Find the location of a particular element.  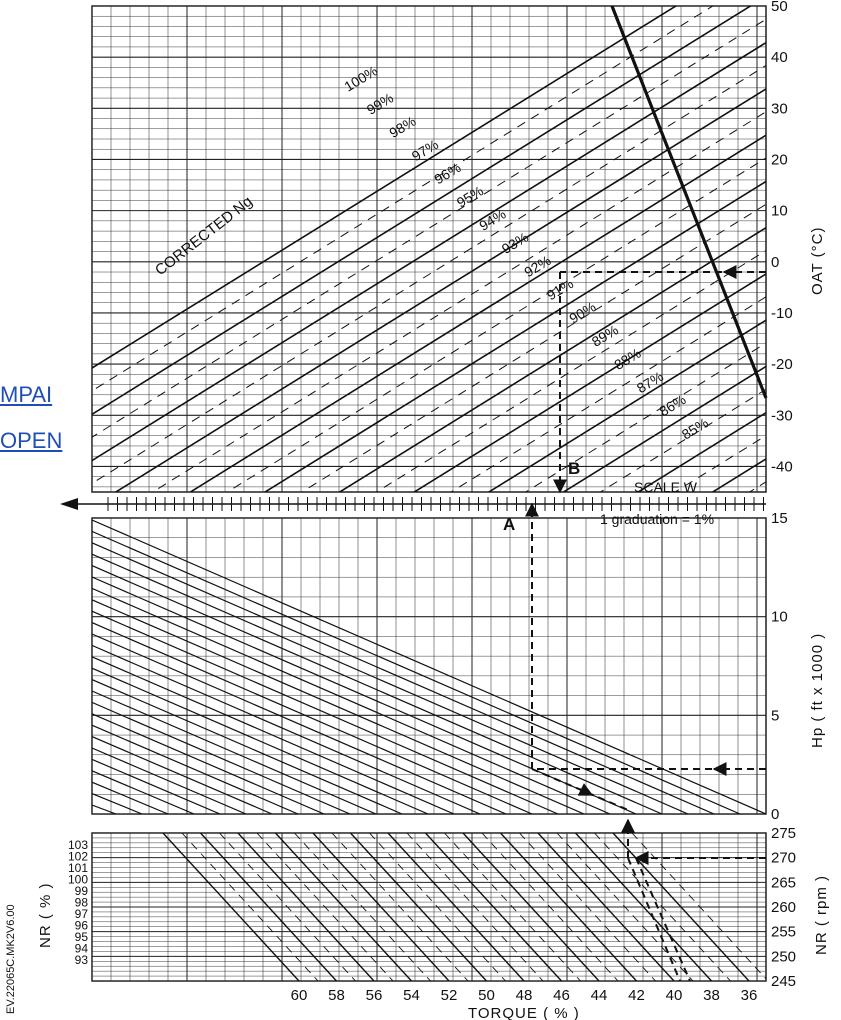

torque-axis-title: TORQUE ( % ) is located at coordinates (524, 1012).